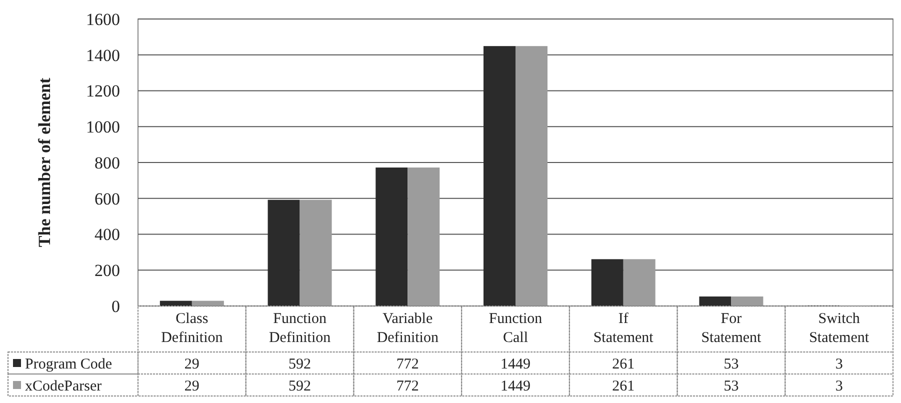  I want to click on y-tick-label: 1000, so click(103, 127).